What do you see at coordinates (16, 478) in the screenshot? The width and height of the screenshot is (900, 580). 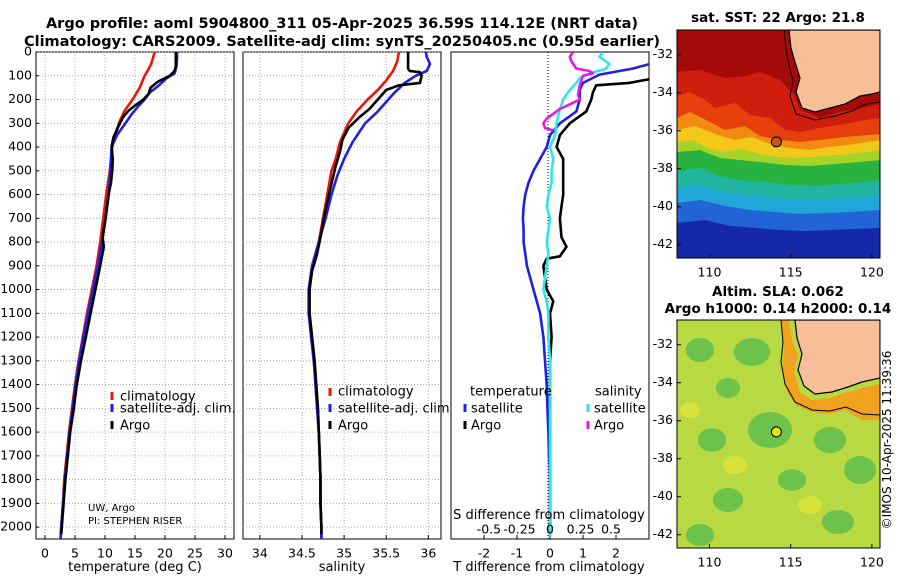 I see `depth-tick-label: 1800` at bounding box center [16, 478].